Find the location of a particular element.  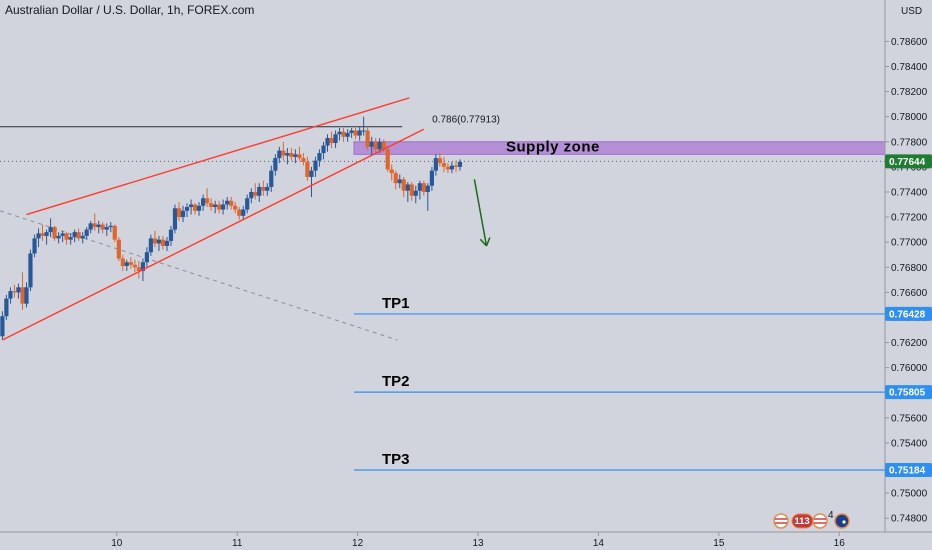

australia-flag-icon is located at coordinates (842, 521).